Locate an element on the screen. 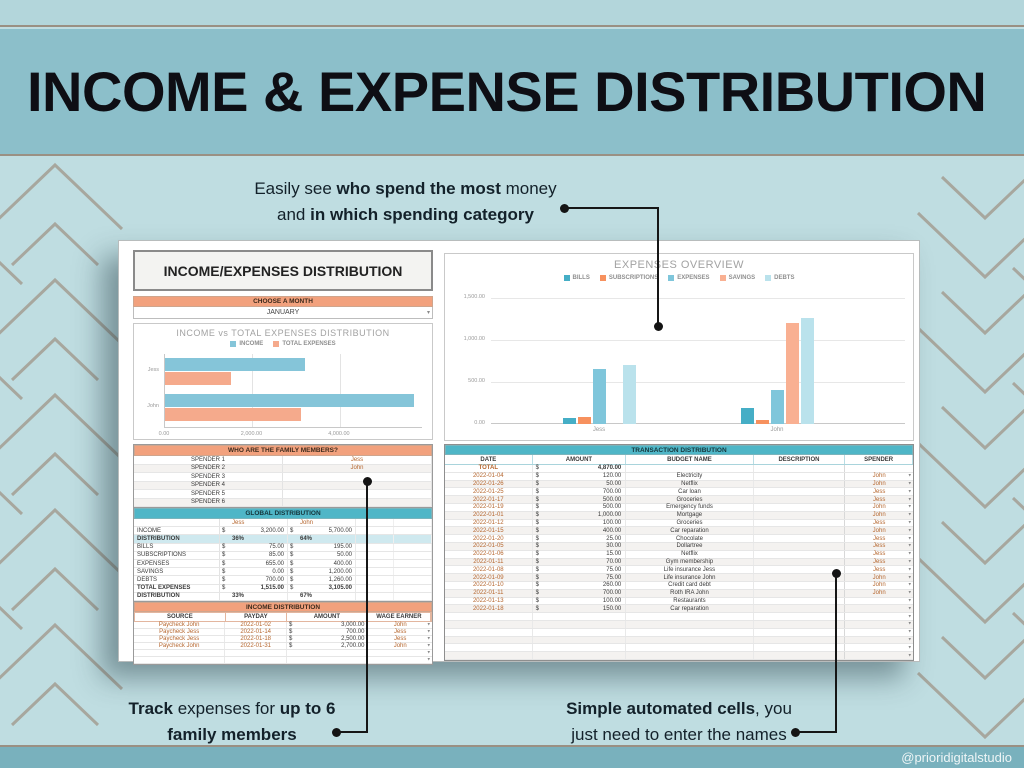 This screenshot has width=1024, height=768. table-row: SPENDER 1 Jess is located at coordinates (283, 460).